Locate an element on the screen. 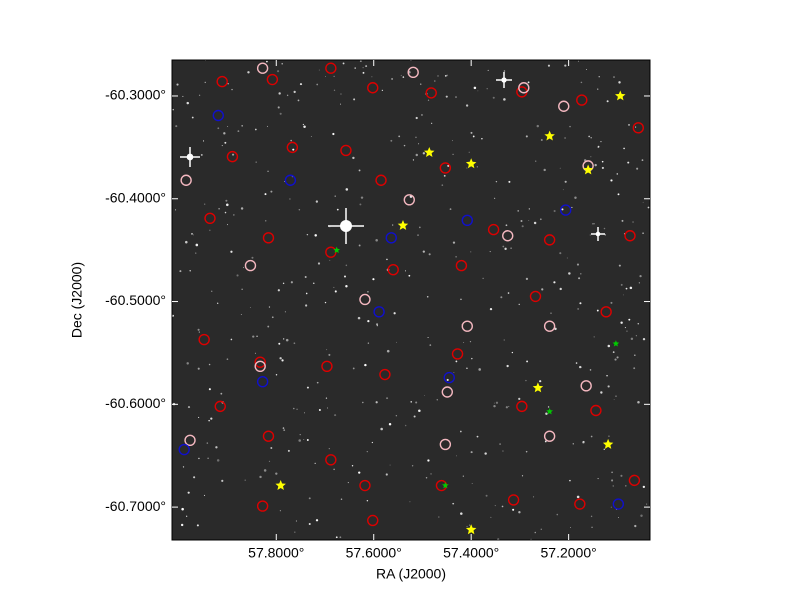 Image resolution: width=800 pixels, height=600 pixels. x-tick-label: 57.2000° is located at coordinates (569, 553).